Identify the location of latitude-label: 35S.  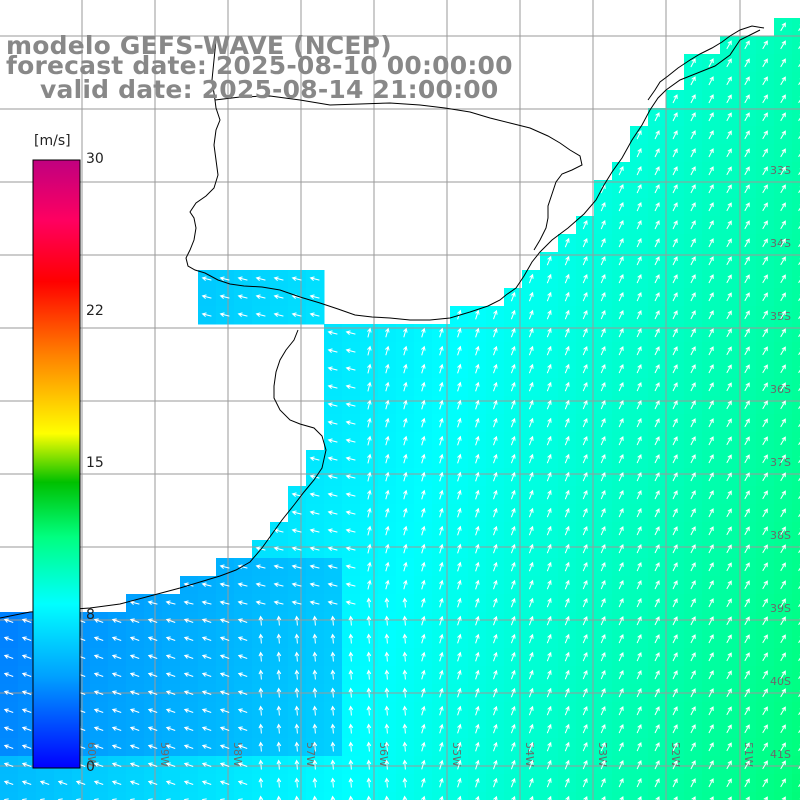
(780, 316).